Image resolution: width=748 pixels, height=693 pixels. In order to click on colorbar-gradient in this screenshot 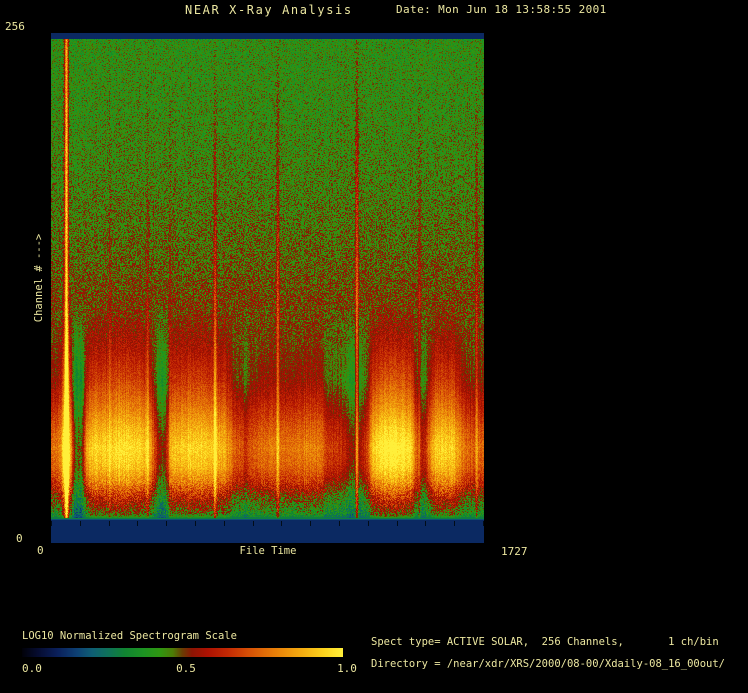, I will do `click(182, 652)`.